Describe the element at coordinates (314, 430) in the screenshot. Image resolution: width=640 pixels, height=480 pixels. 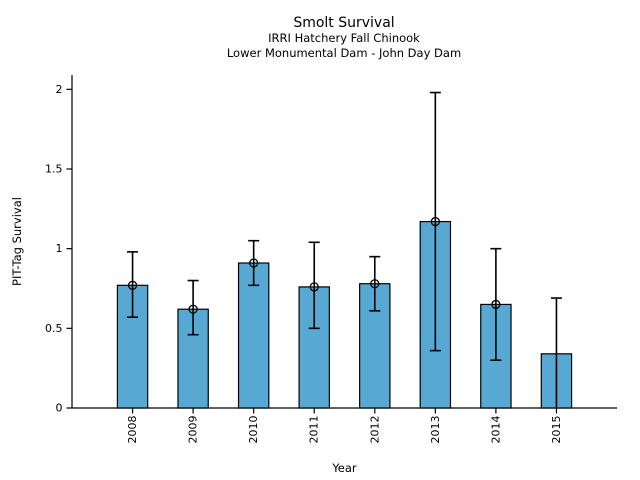
I see `x-tick-label: 2011` at that location.